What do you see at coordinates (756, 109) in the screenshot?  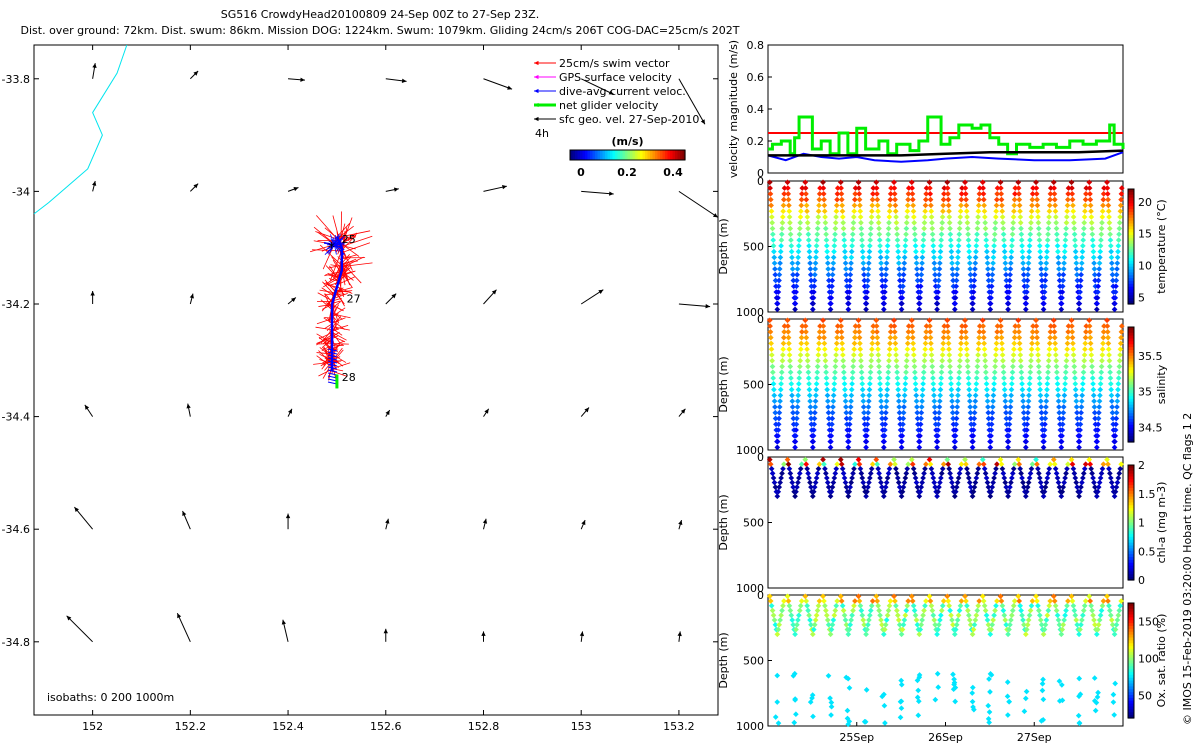 I see `velocity-y-tick-label: 0.4` at bounding box center [756, 109].